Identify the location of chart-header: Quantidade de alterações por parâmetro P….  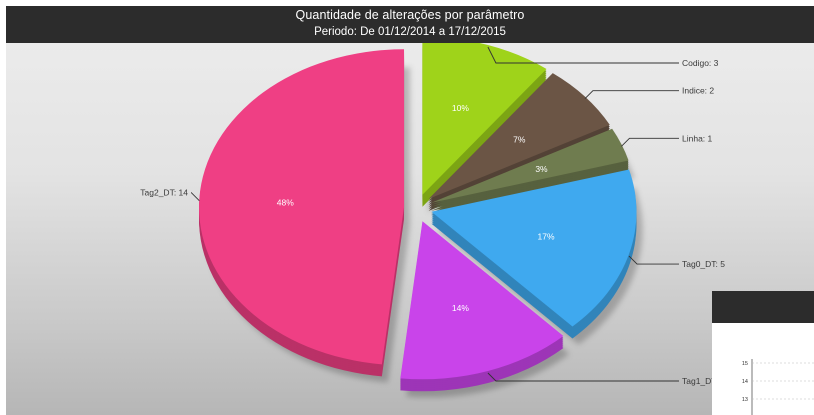
(410, 24).